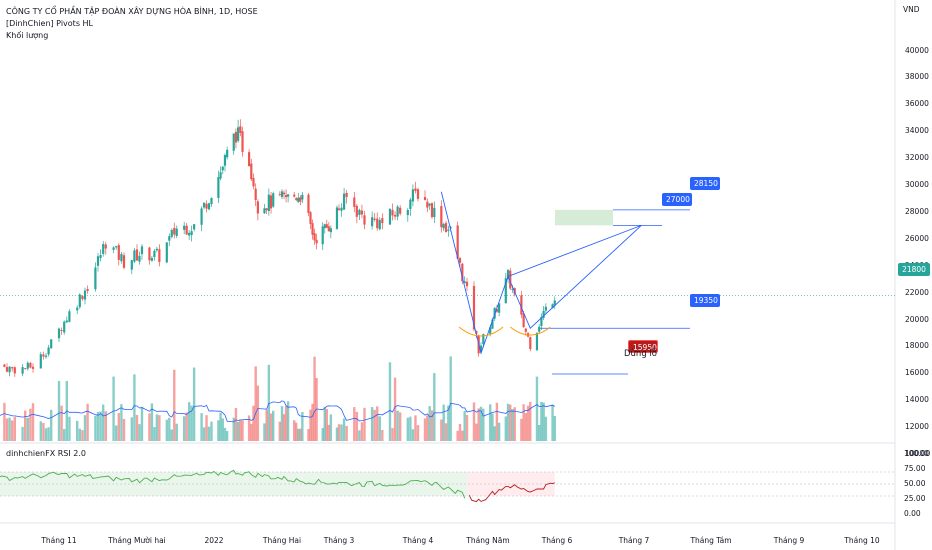  Describe the element at coordinates (917, 131) in the screenshot. I see `price-tick: 34000` at that location.